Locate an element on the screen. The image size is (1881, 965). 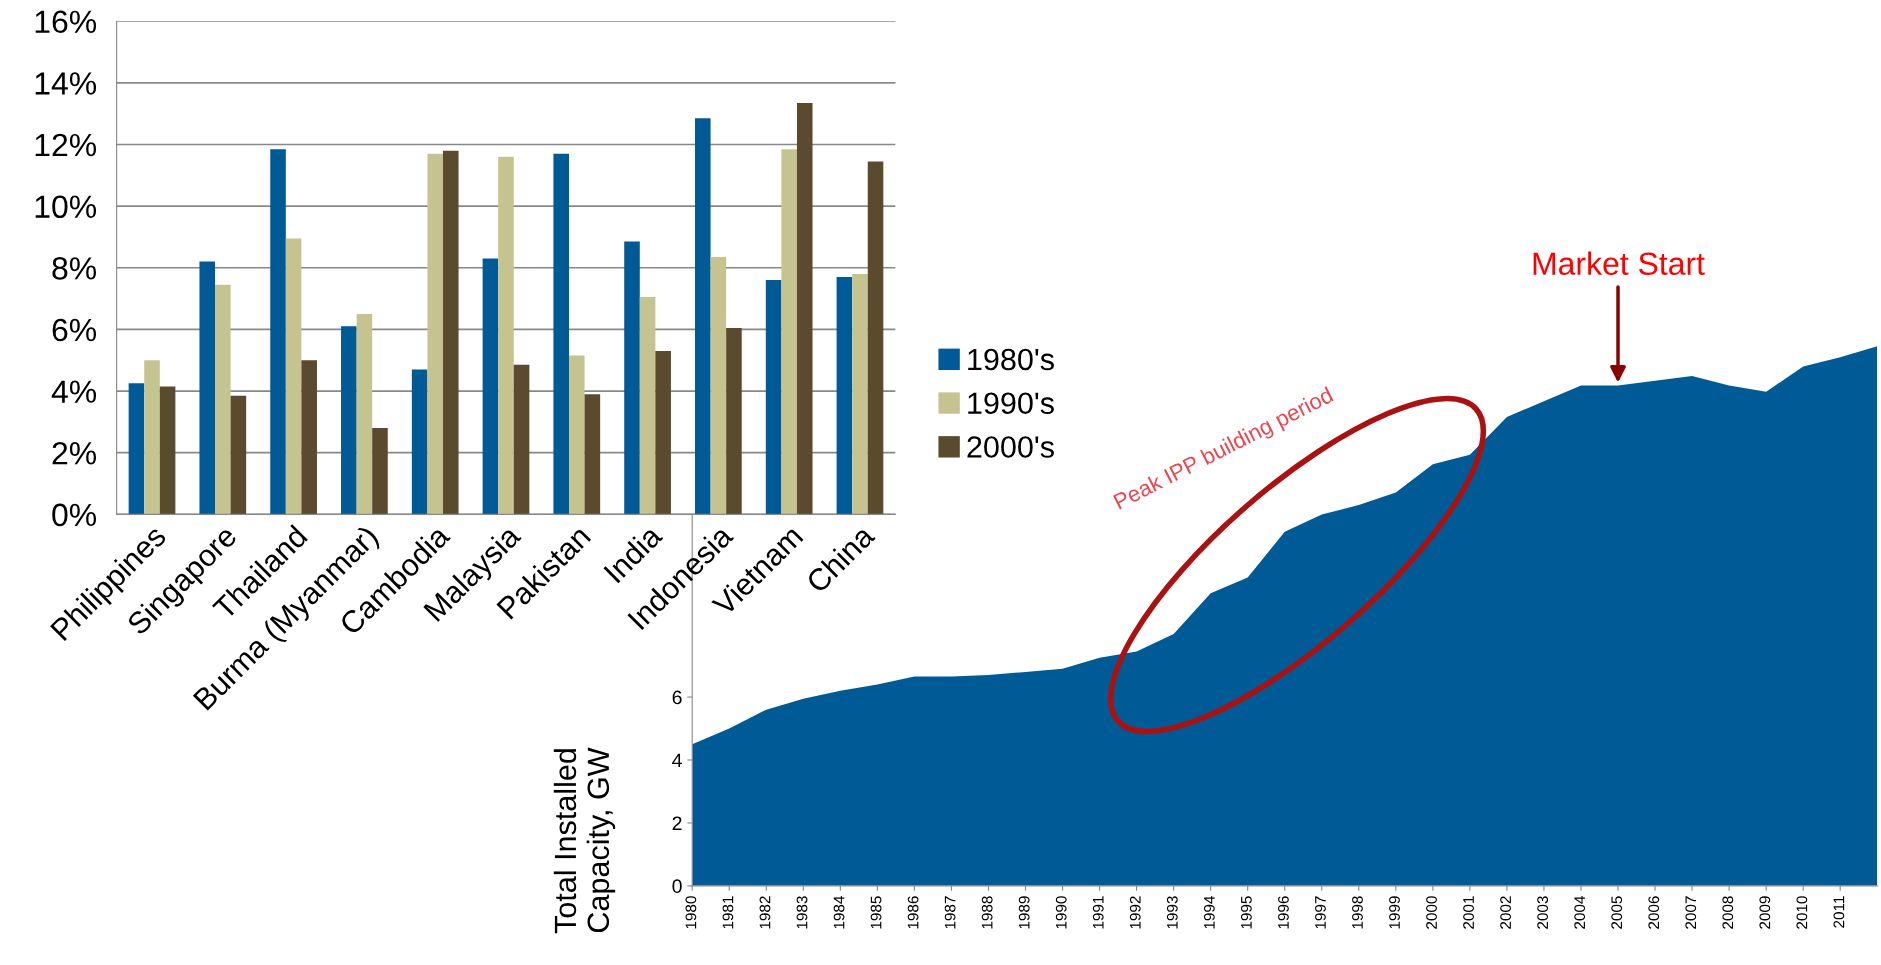
x-tick-label: 2004 is located at coordinates (1580, 912).